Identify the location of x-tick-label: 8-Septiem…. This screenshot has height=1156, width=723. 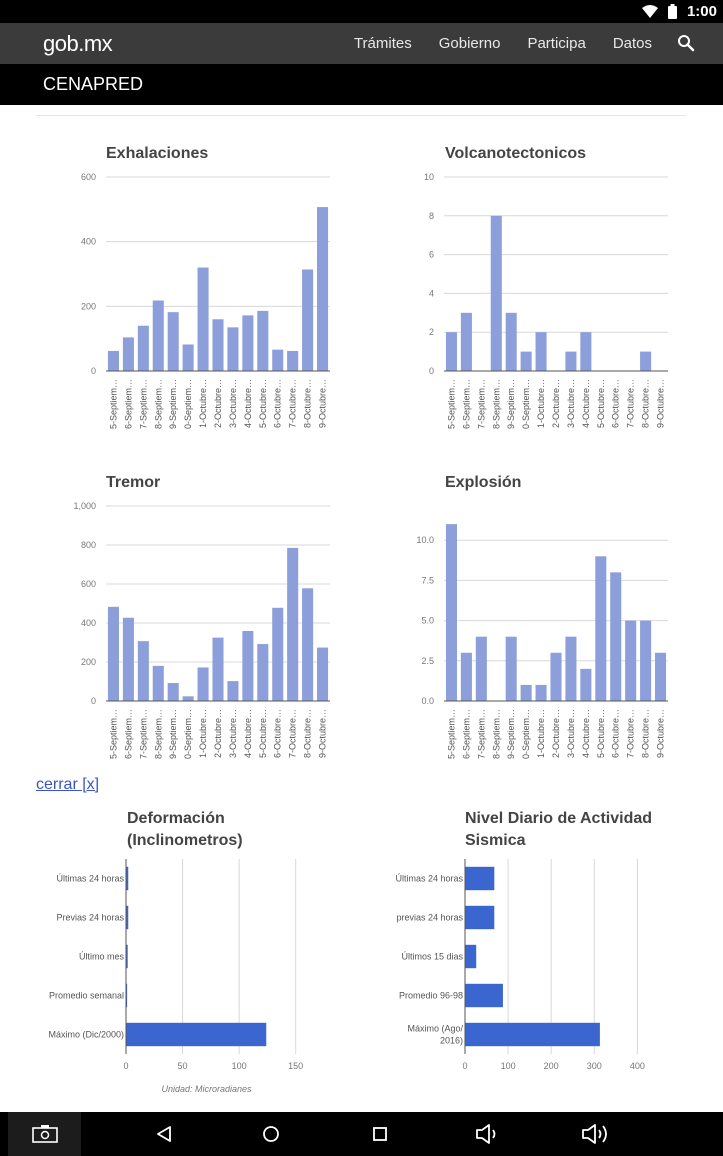
(496, 734).